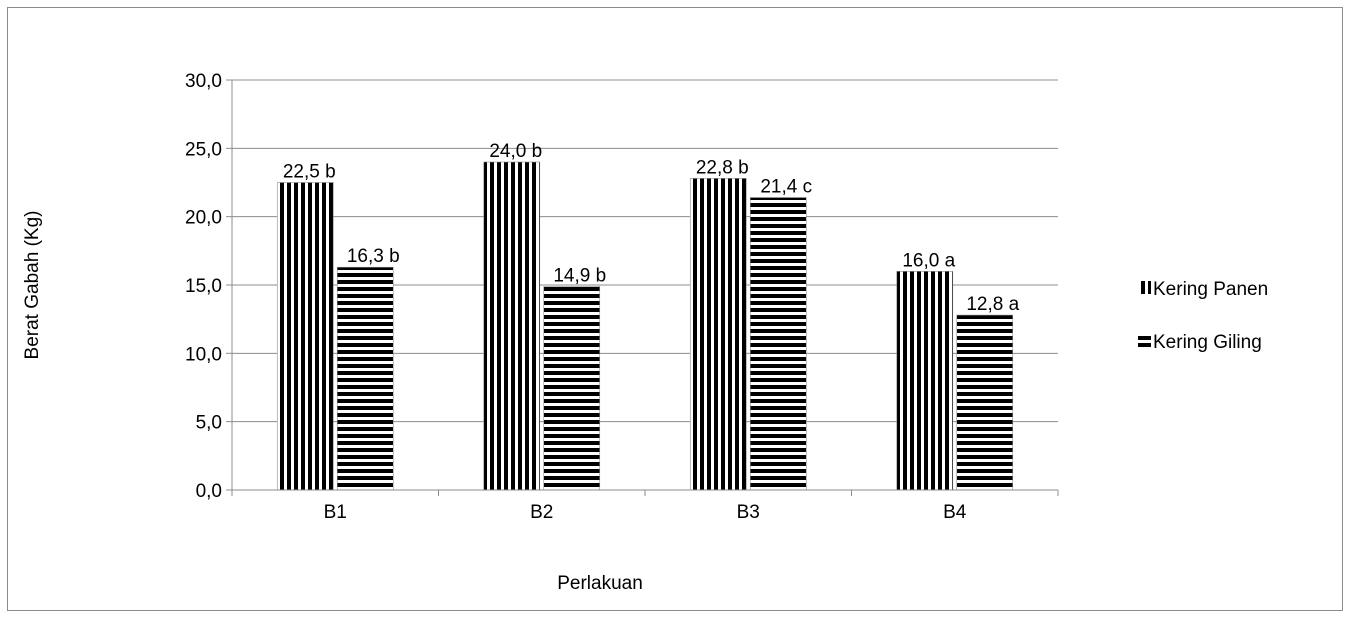 Image resolution: width=1350 pixels, height=620 pixels. Describe the element at coordinates (600, 583) in the screenshot. I see `x-axis-title: Perlakuan` at that location.